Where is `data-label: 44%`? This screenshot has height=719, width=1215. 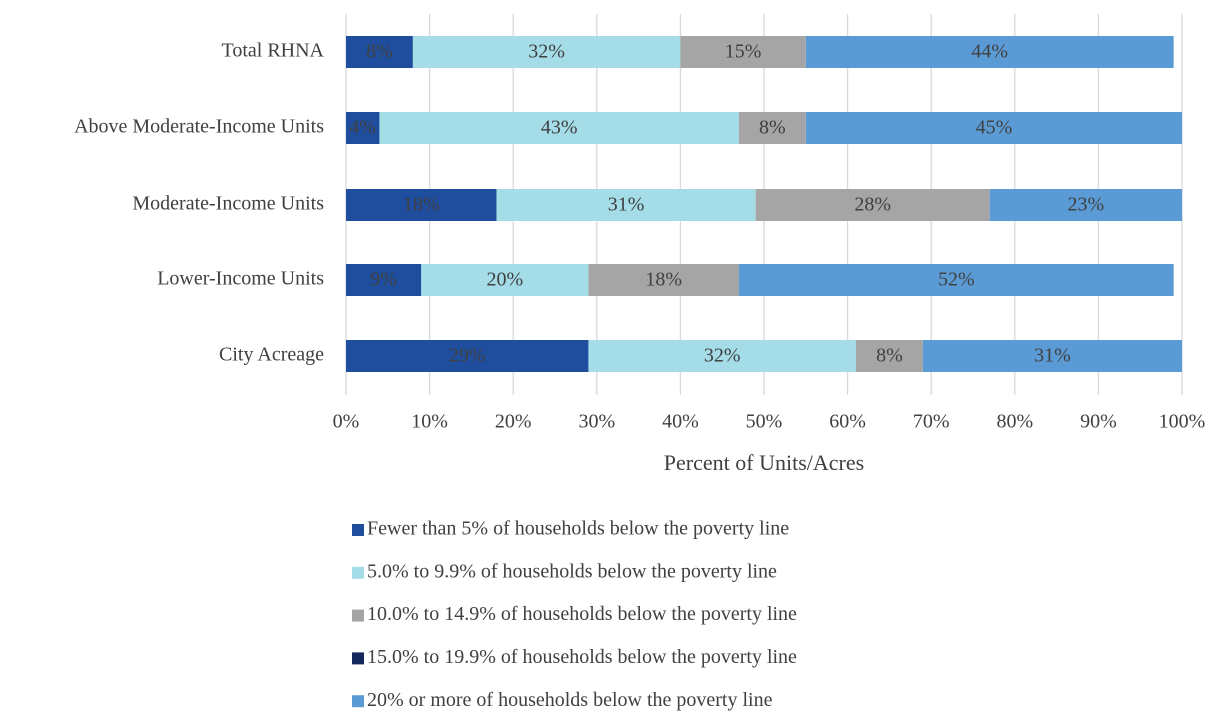
data-label: 44% is located at coordinates (989, 52).